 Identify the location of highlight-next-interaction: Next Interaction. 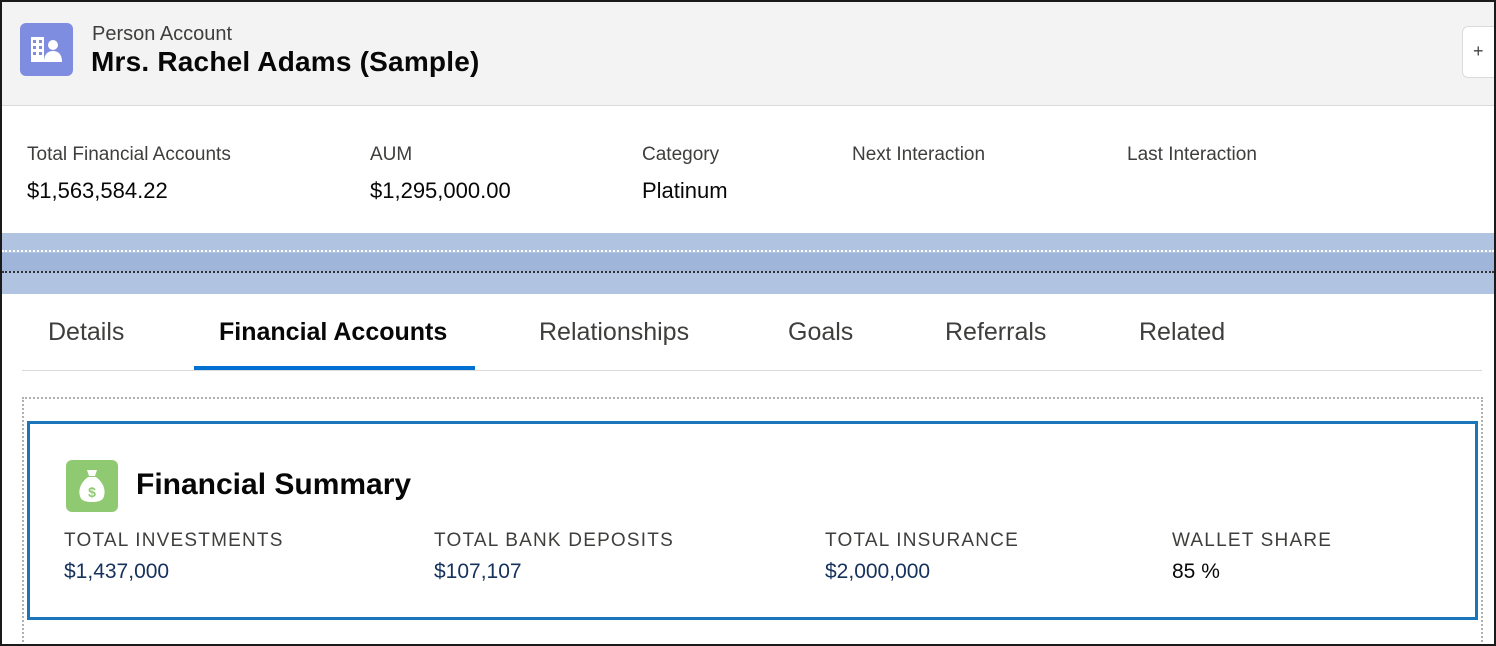
(918, 161).